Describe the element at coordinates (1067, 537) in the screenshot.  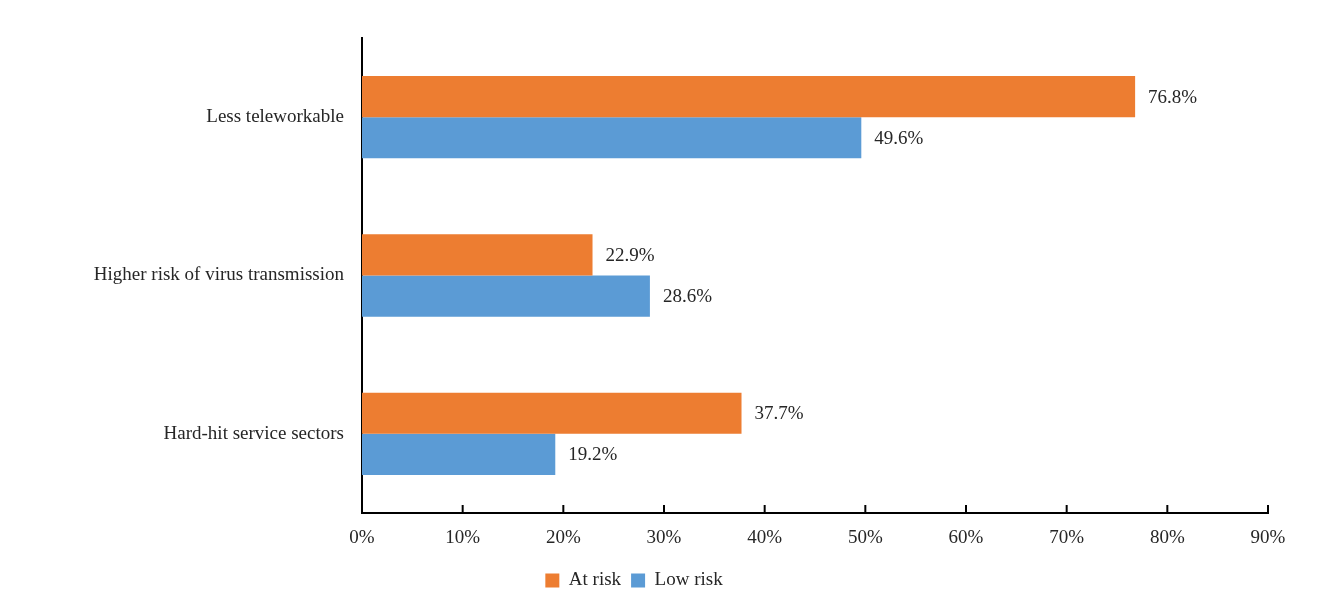
I see `x-tick-label: 70%` at that location.